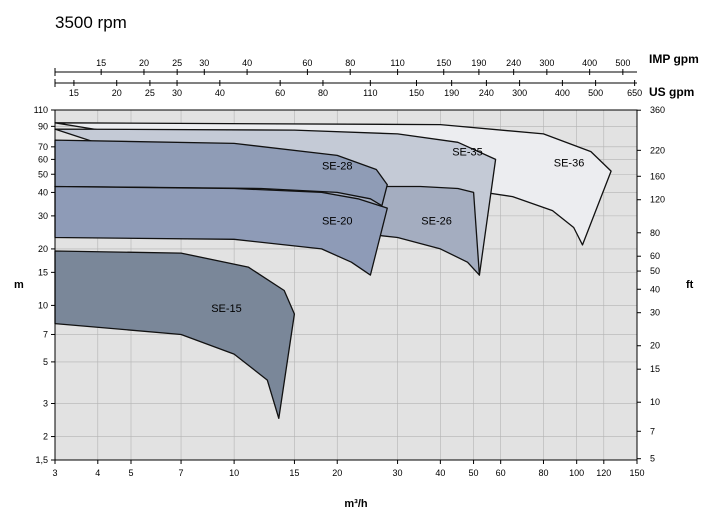  I want to click on y-tick-label: 5, so click(45, 362).